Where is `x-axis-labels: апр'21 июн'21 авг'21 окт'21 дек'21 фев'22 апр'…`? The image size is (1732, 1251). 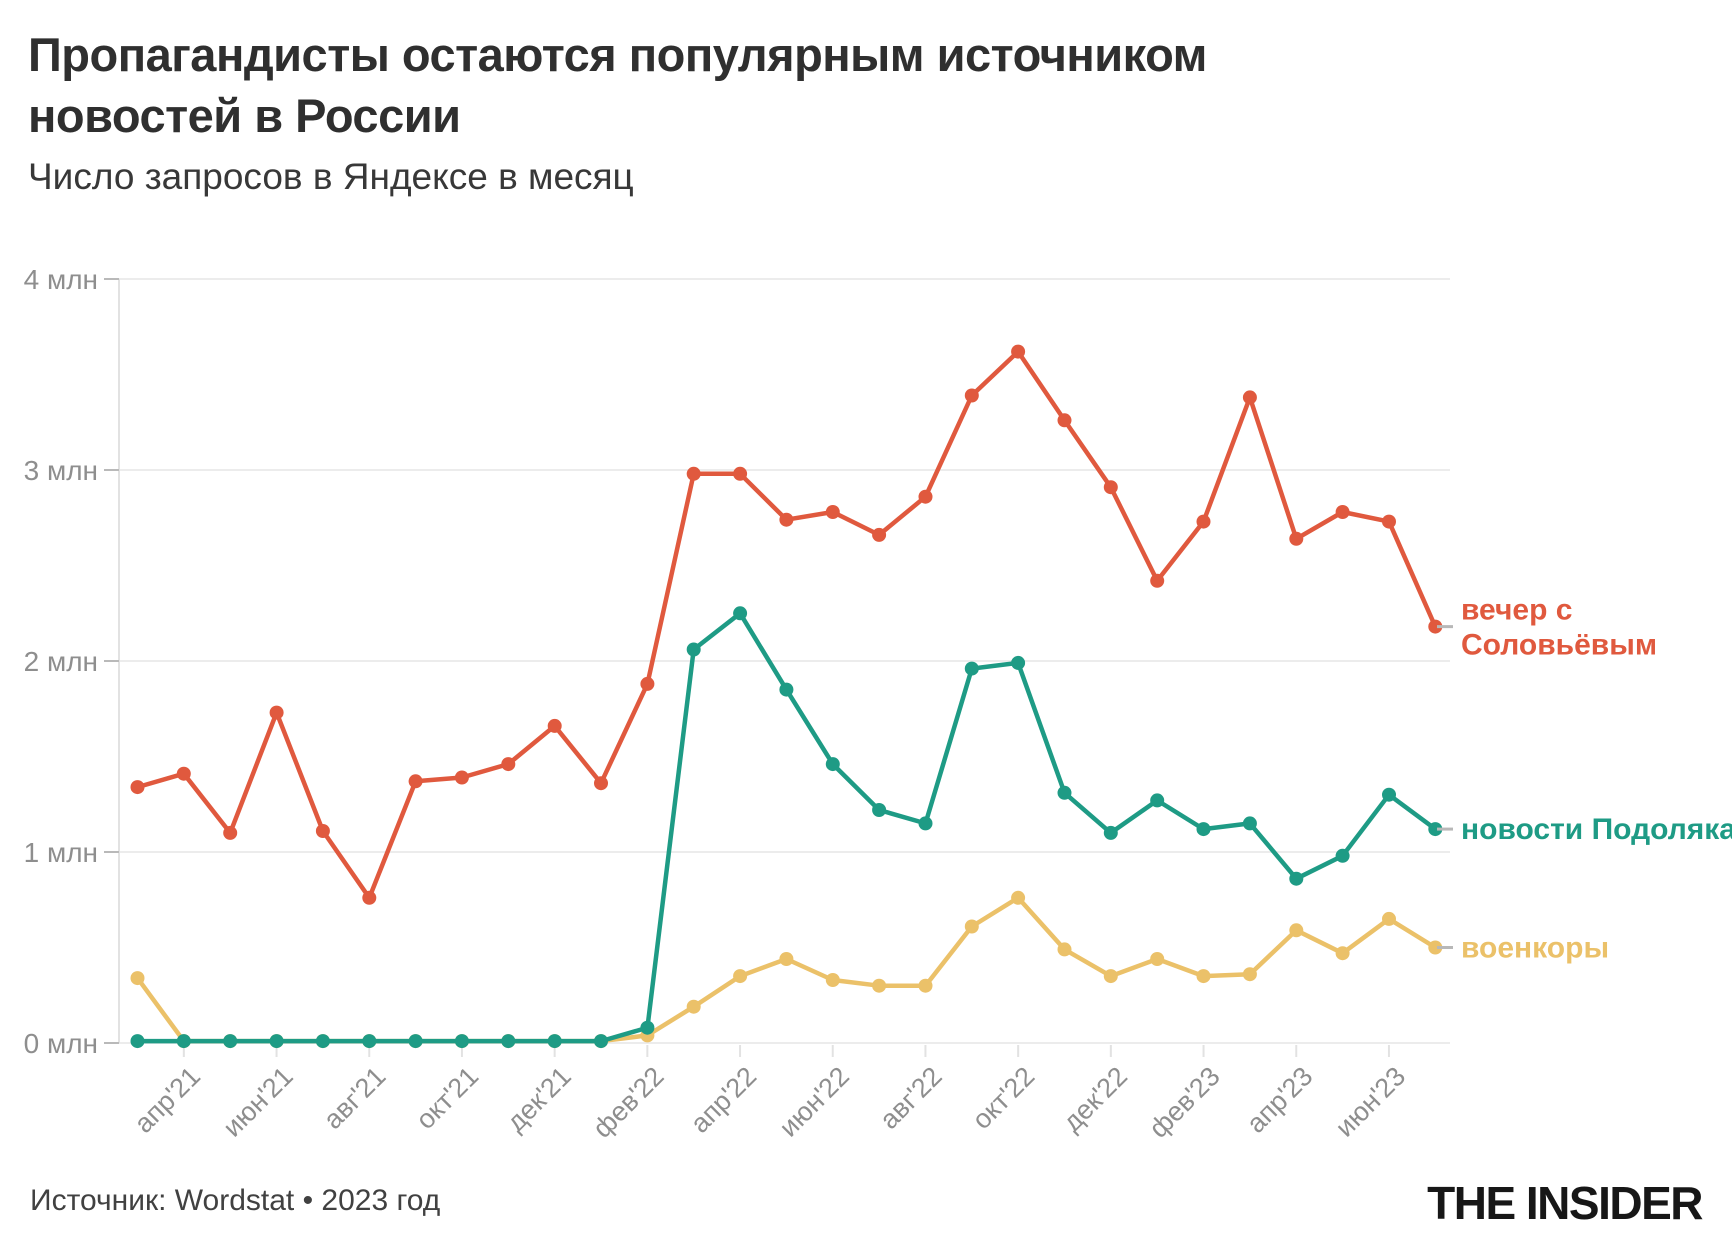
x-axis-labels: апр'21 июн'21 авг'21 окт'21 дек'21 фев'22 апр'… is located at coordinates (769, 1102).